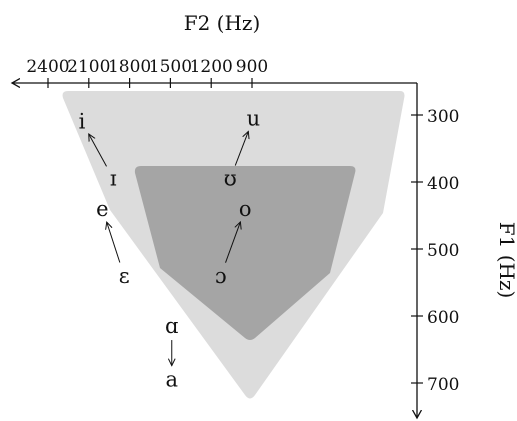 The image size is (517, 421). What do you see at coordinates (171, 380) in the screenshot?
I see `vowel-label: a` at bounding box center [171, 380].